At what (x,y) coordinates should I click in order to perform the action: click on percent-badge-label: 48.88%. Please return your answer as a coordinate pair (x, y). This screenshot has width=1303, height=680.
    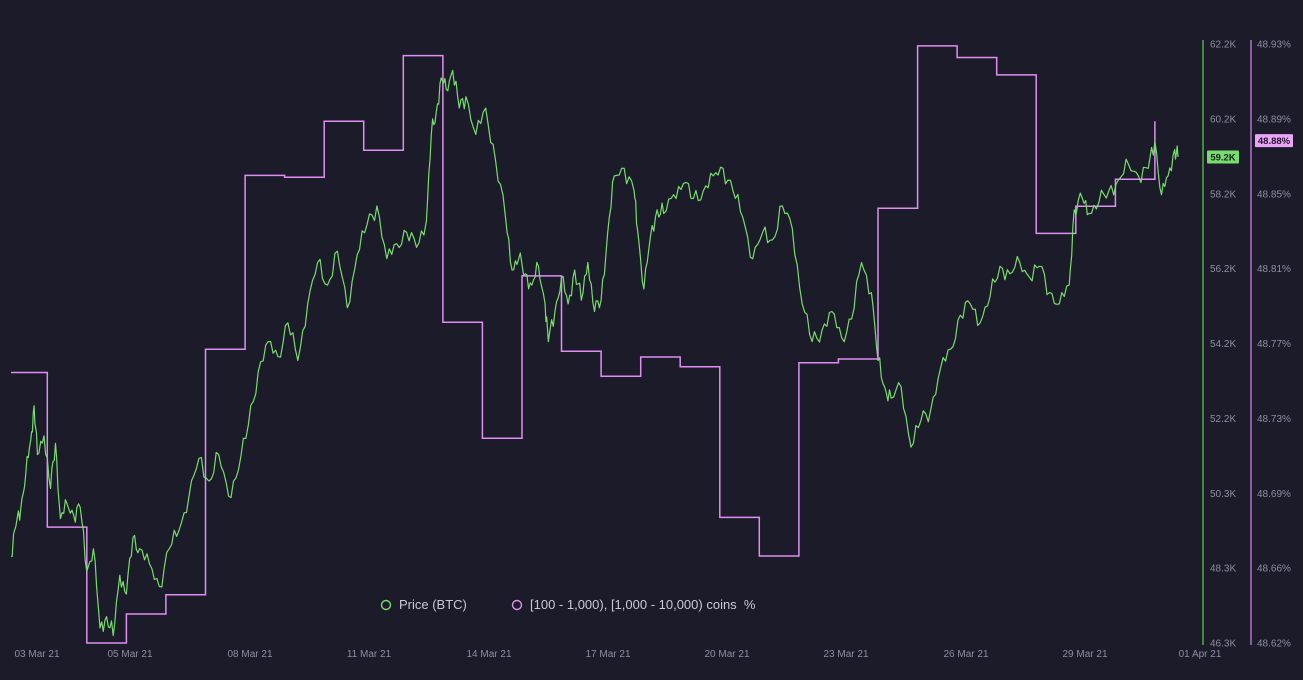
    Looking at the image, I should click on (1274, 141).